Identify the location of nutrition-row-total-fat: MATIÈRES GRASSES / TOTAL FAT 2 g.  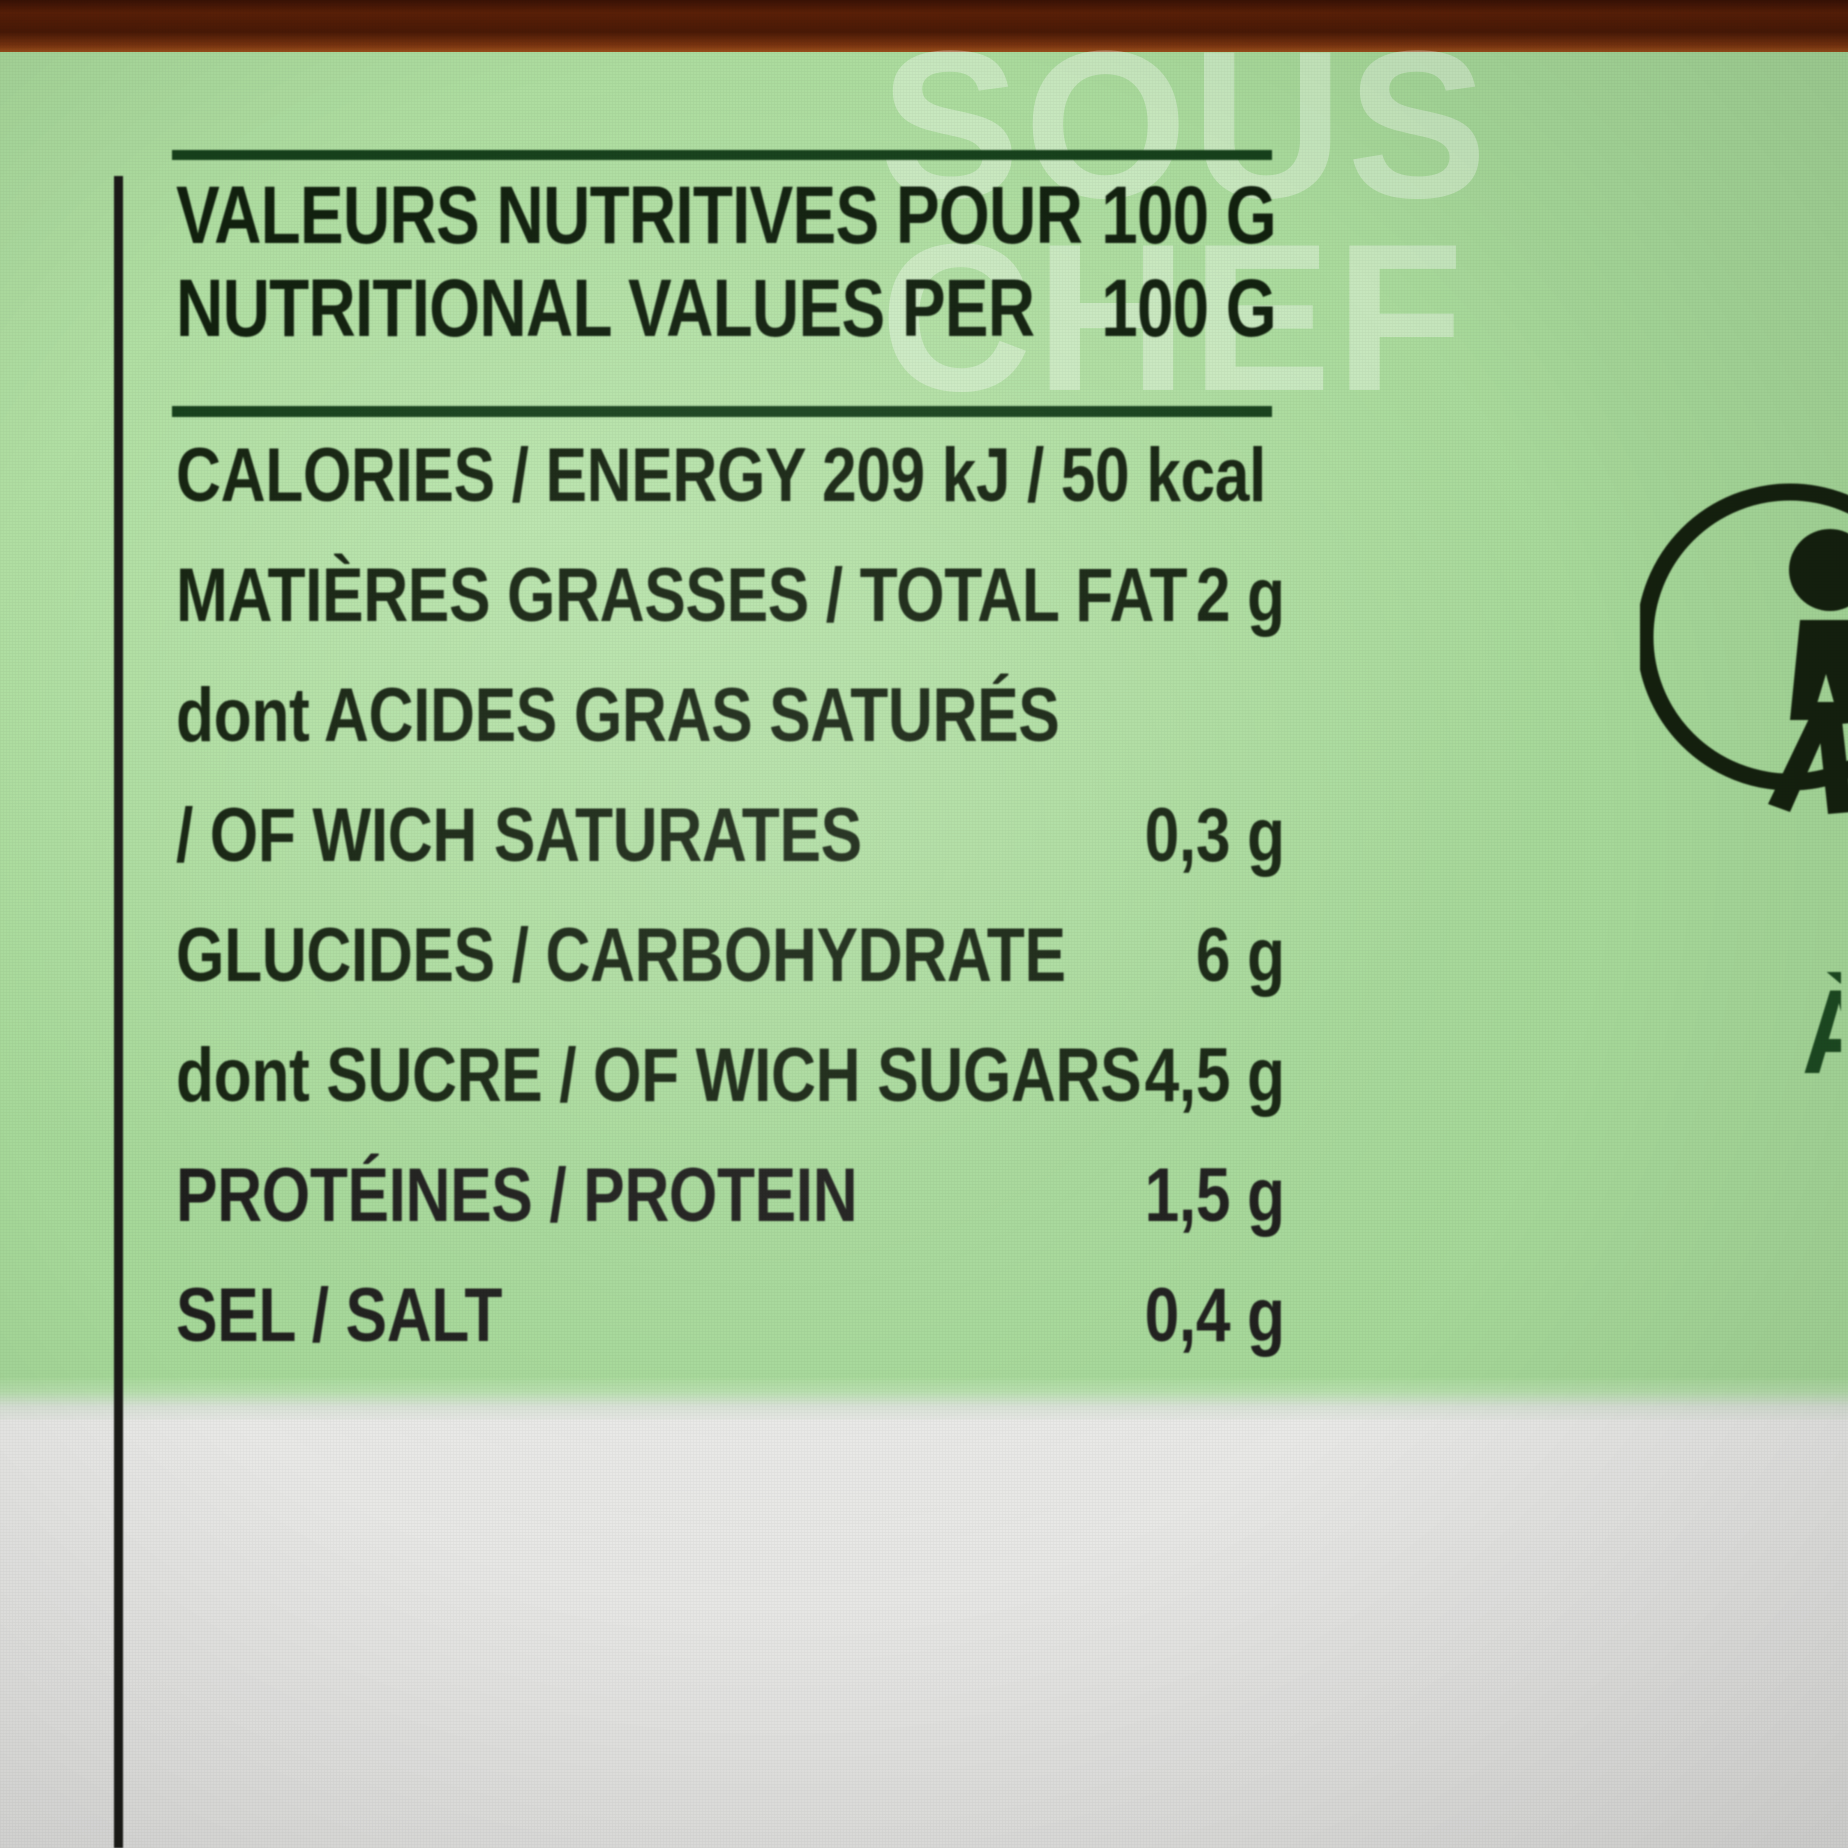
(733, 618).